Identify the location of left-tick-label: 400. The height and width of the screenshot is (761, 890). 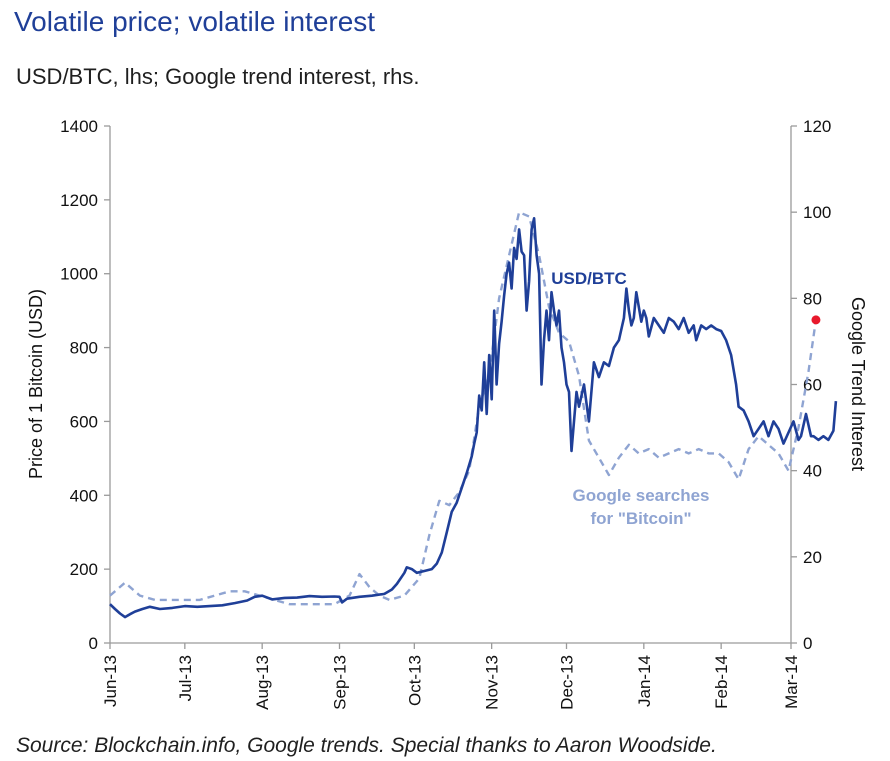
(84, 495).